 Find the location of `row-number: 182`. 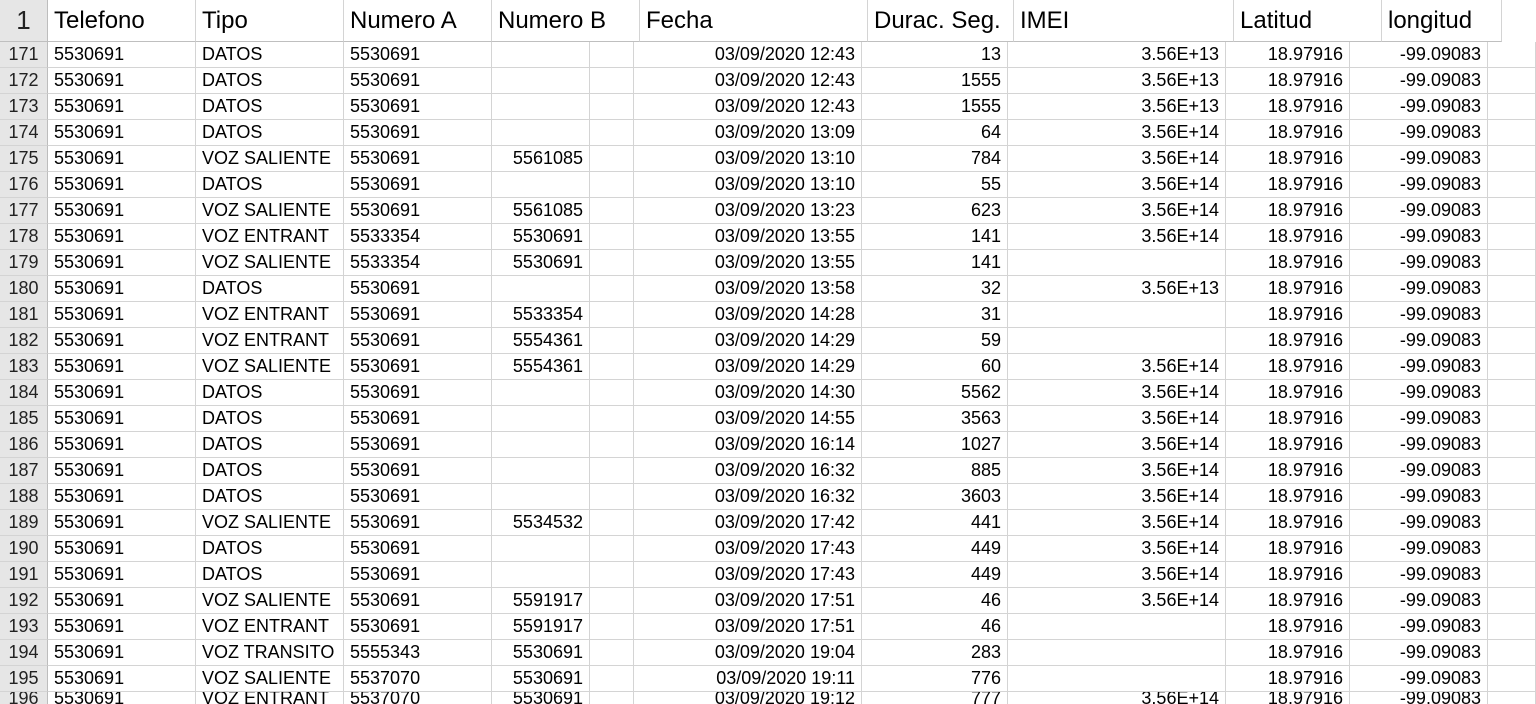

row-number: 182 is located at coordinates (24, 341).